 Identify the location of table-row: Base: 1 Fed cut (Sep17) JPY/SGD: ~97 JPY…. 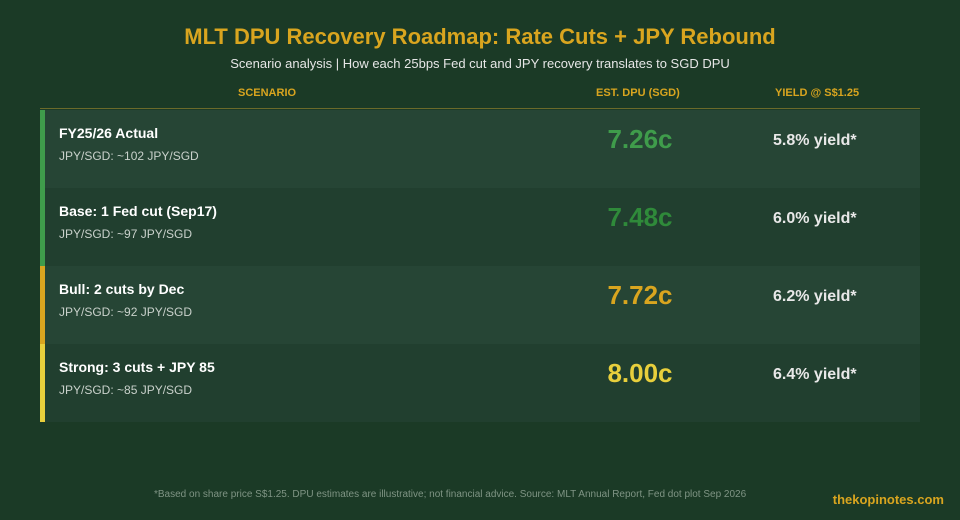
(480, 227).